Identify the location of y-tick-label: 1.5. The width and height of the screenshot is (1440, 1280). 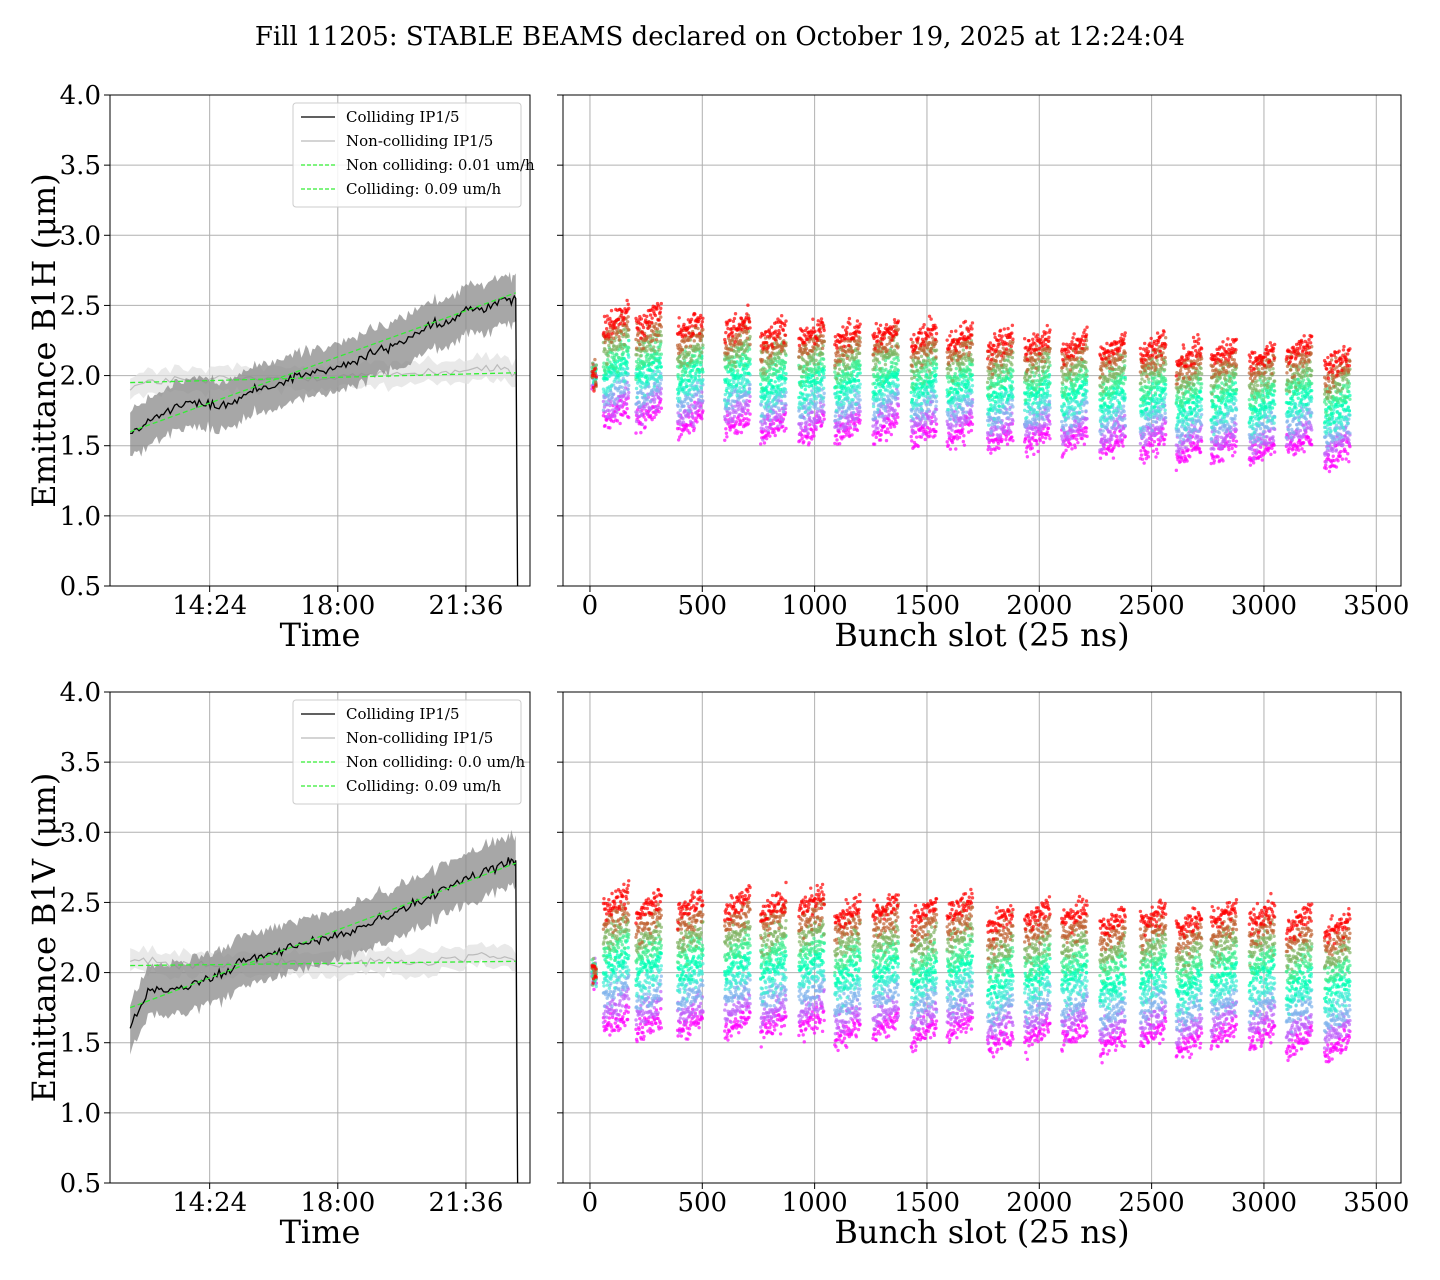
(80, 447).